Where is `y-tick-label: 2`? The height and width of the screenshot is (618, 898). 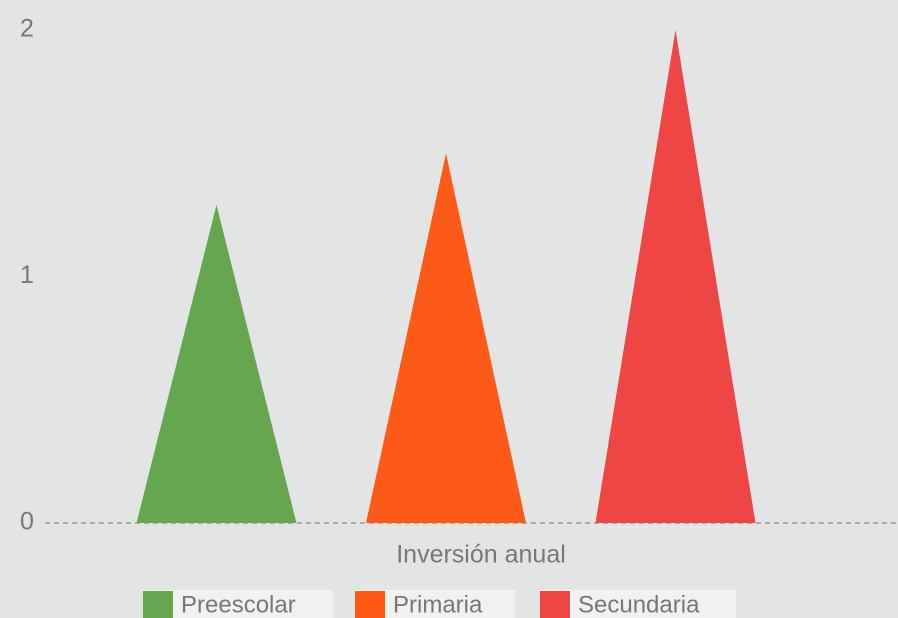
y-tick-label: 2 is located at coordinates (27, 29).